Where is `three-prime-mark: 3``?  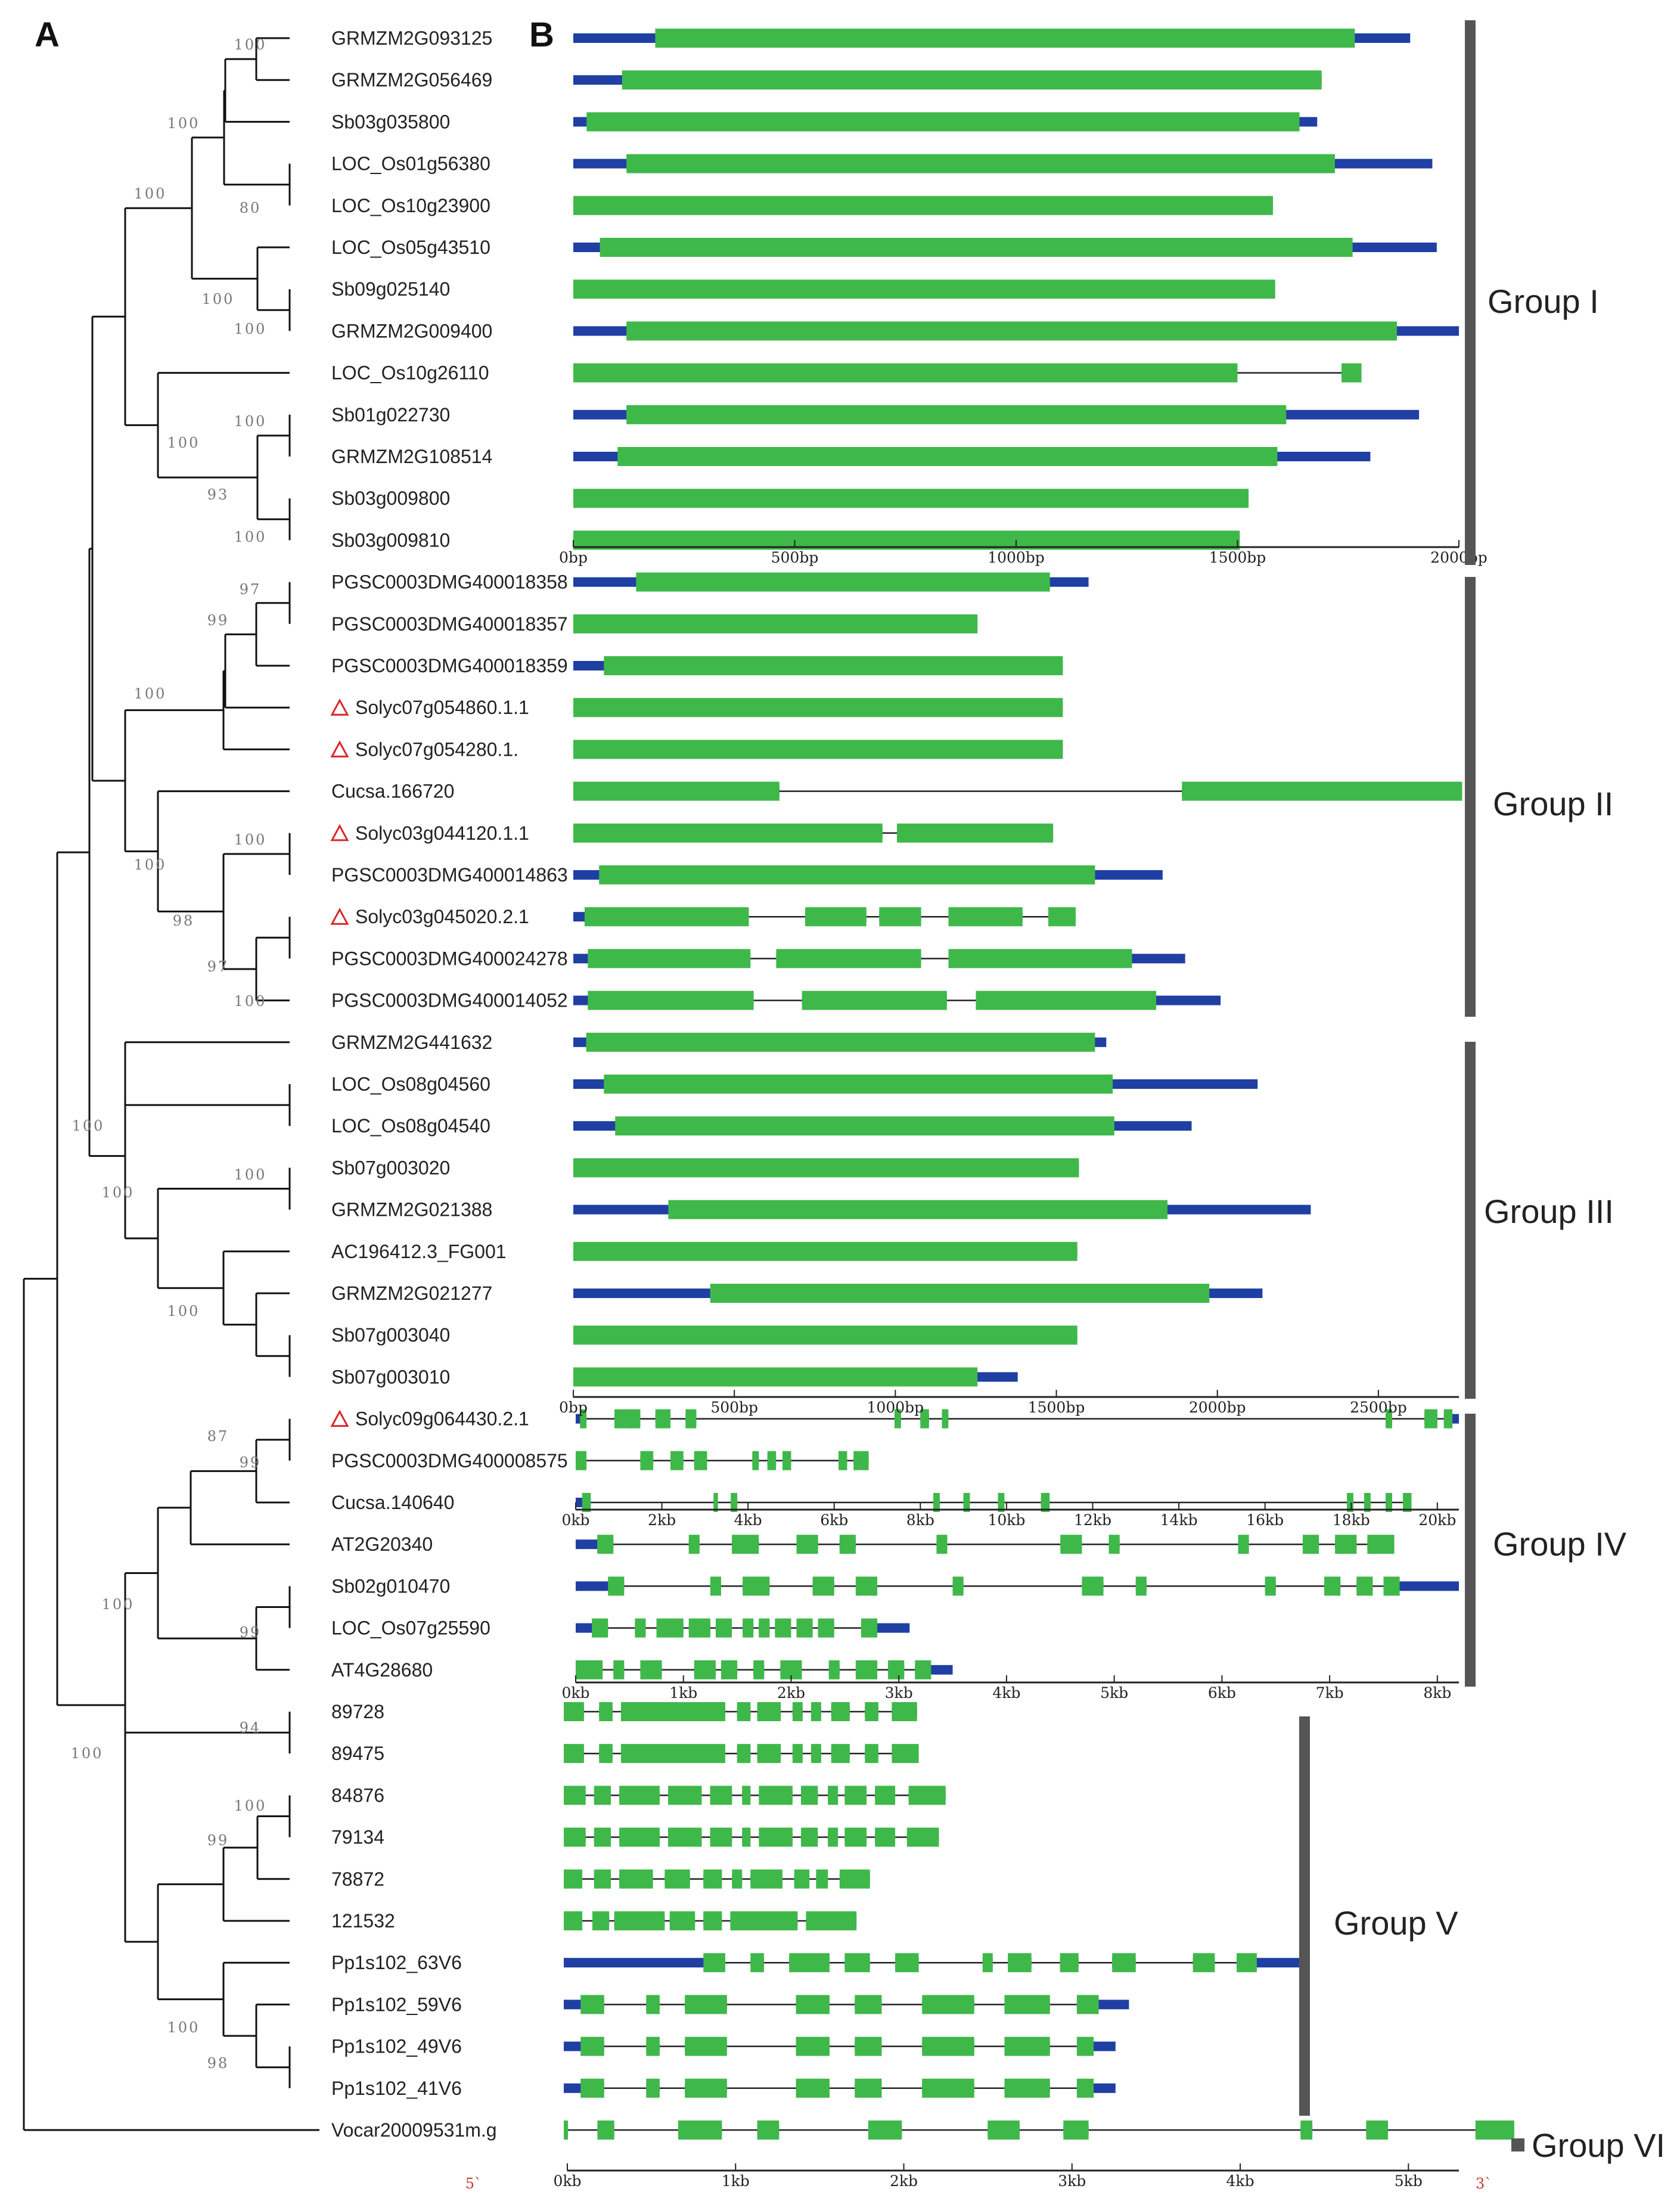
three-prime-mark: 3` is located at coordinates (1484, 2183).